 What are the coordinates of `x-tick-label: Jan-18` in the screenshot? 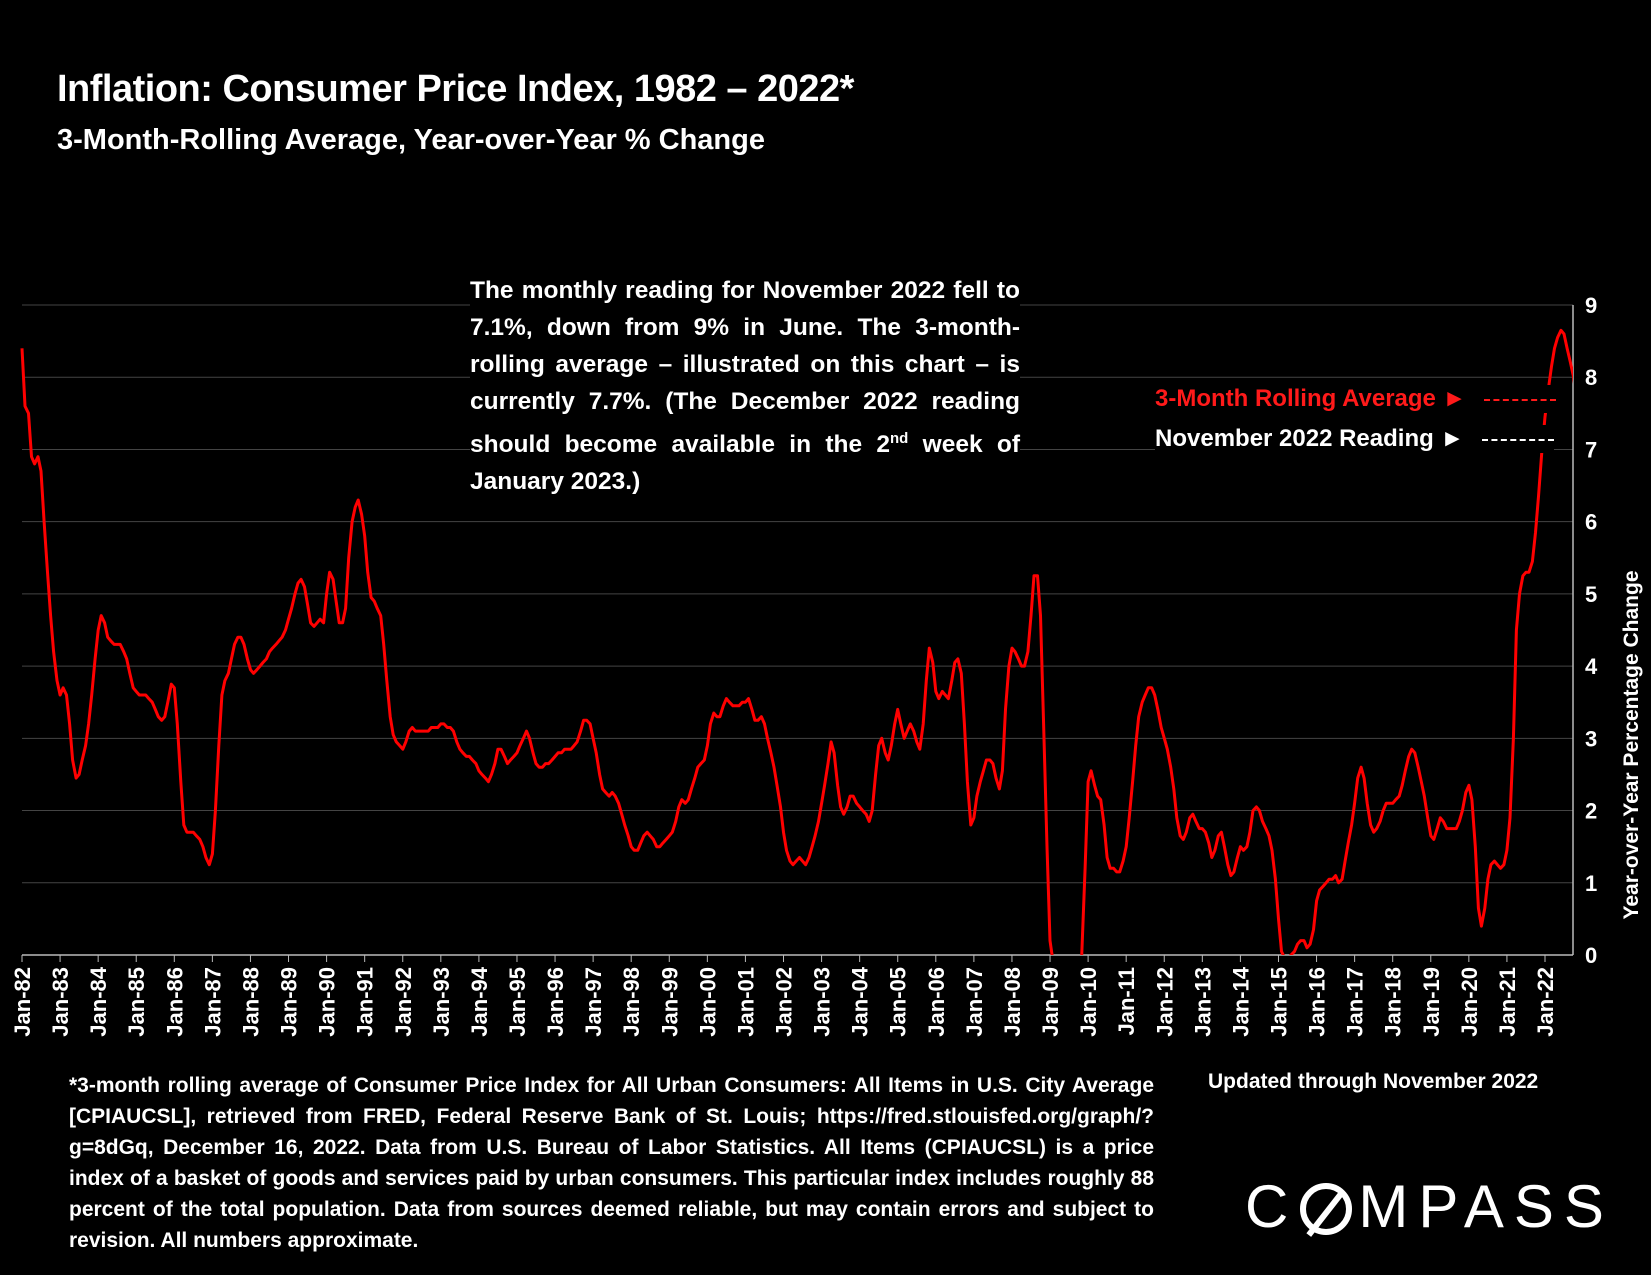 It's located at (1393, 1002).